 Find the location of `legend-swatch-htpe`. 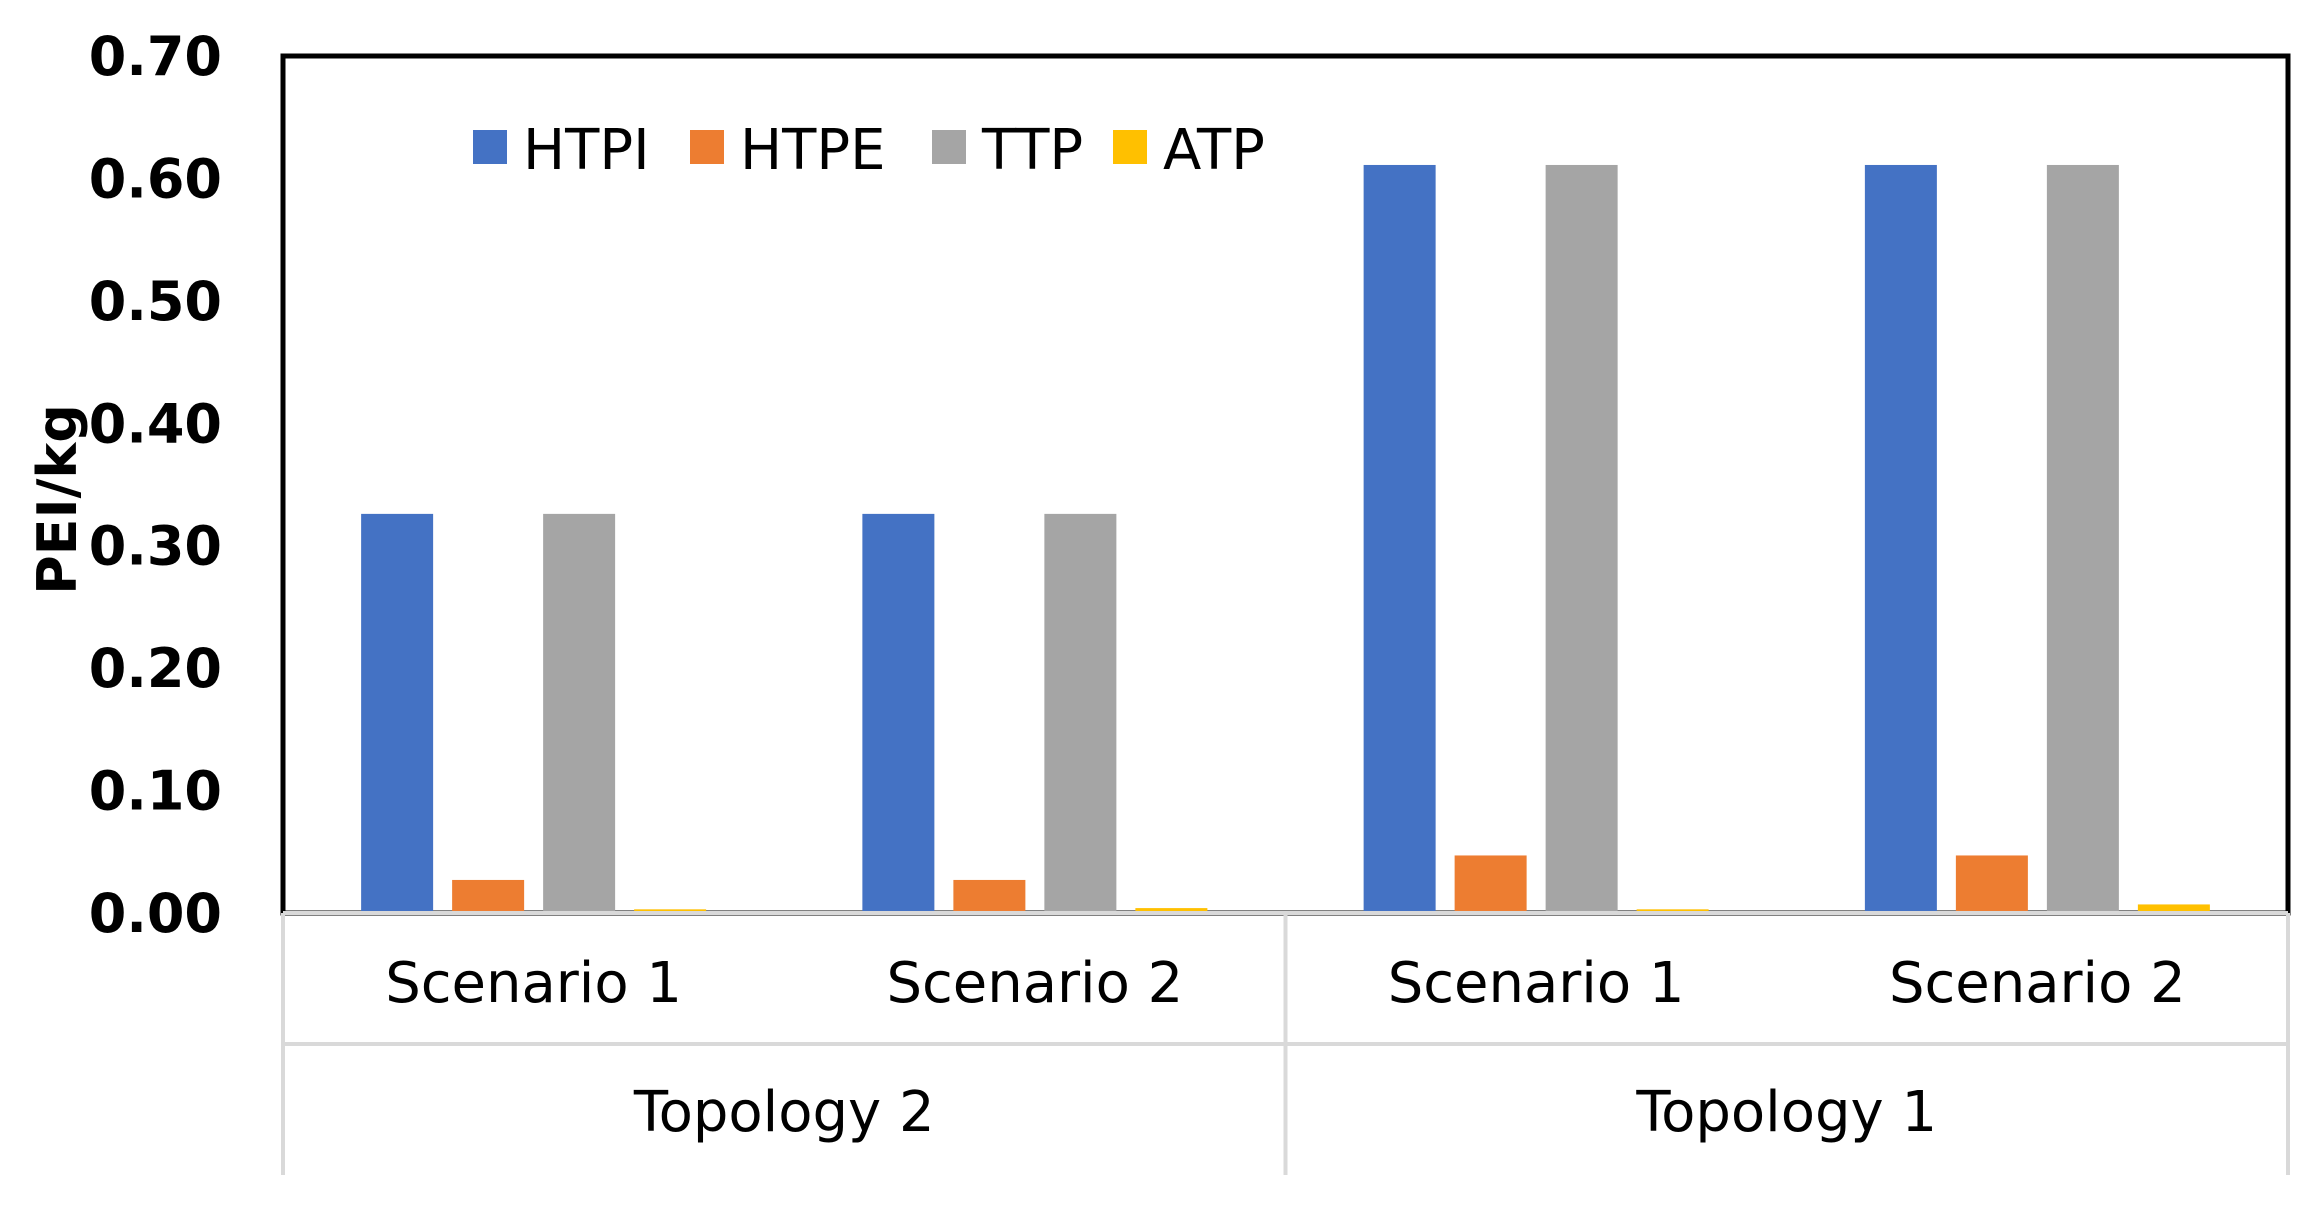

legend-swatch-htpe is located at coordinates (707, 147).